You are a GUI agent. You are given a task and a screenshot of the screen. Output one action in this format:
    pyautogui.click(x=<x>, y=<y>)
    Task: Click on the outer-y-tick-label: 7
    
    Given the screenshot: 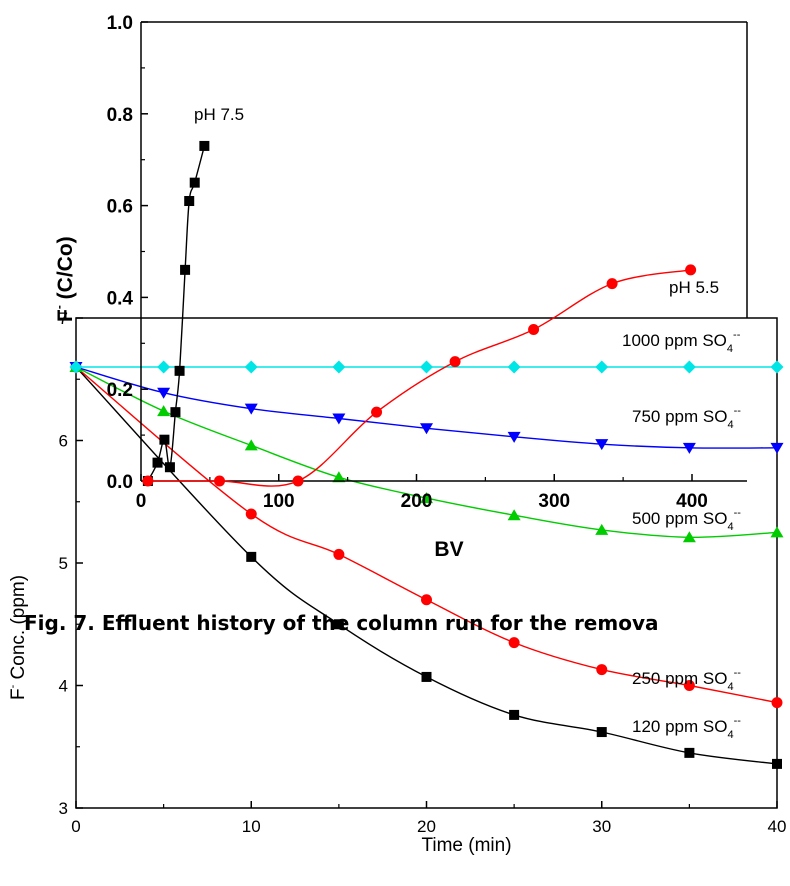 What is the action you would take?
    pyautogui.click(x=63, y=318)
    